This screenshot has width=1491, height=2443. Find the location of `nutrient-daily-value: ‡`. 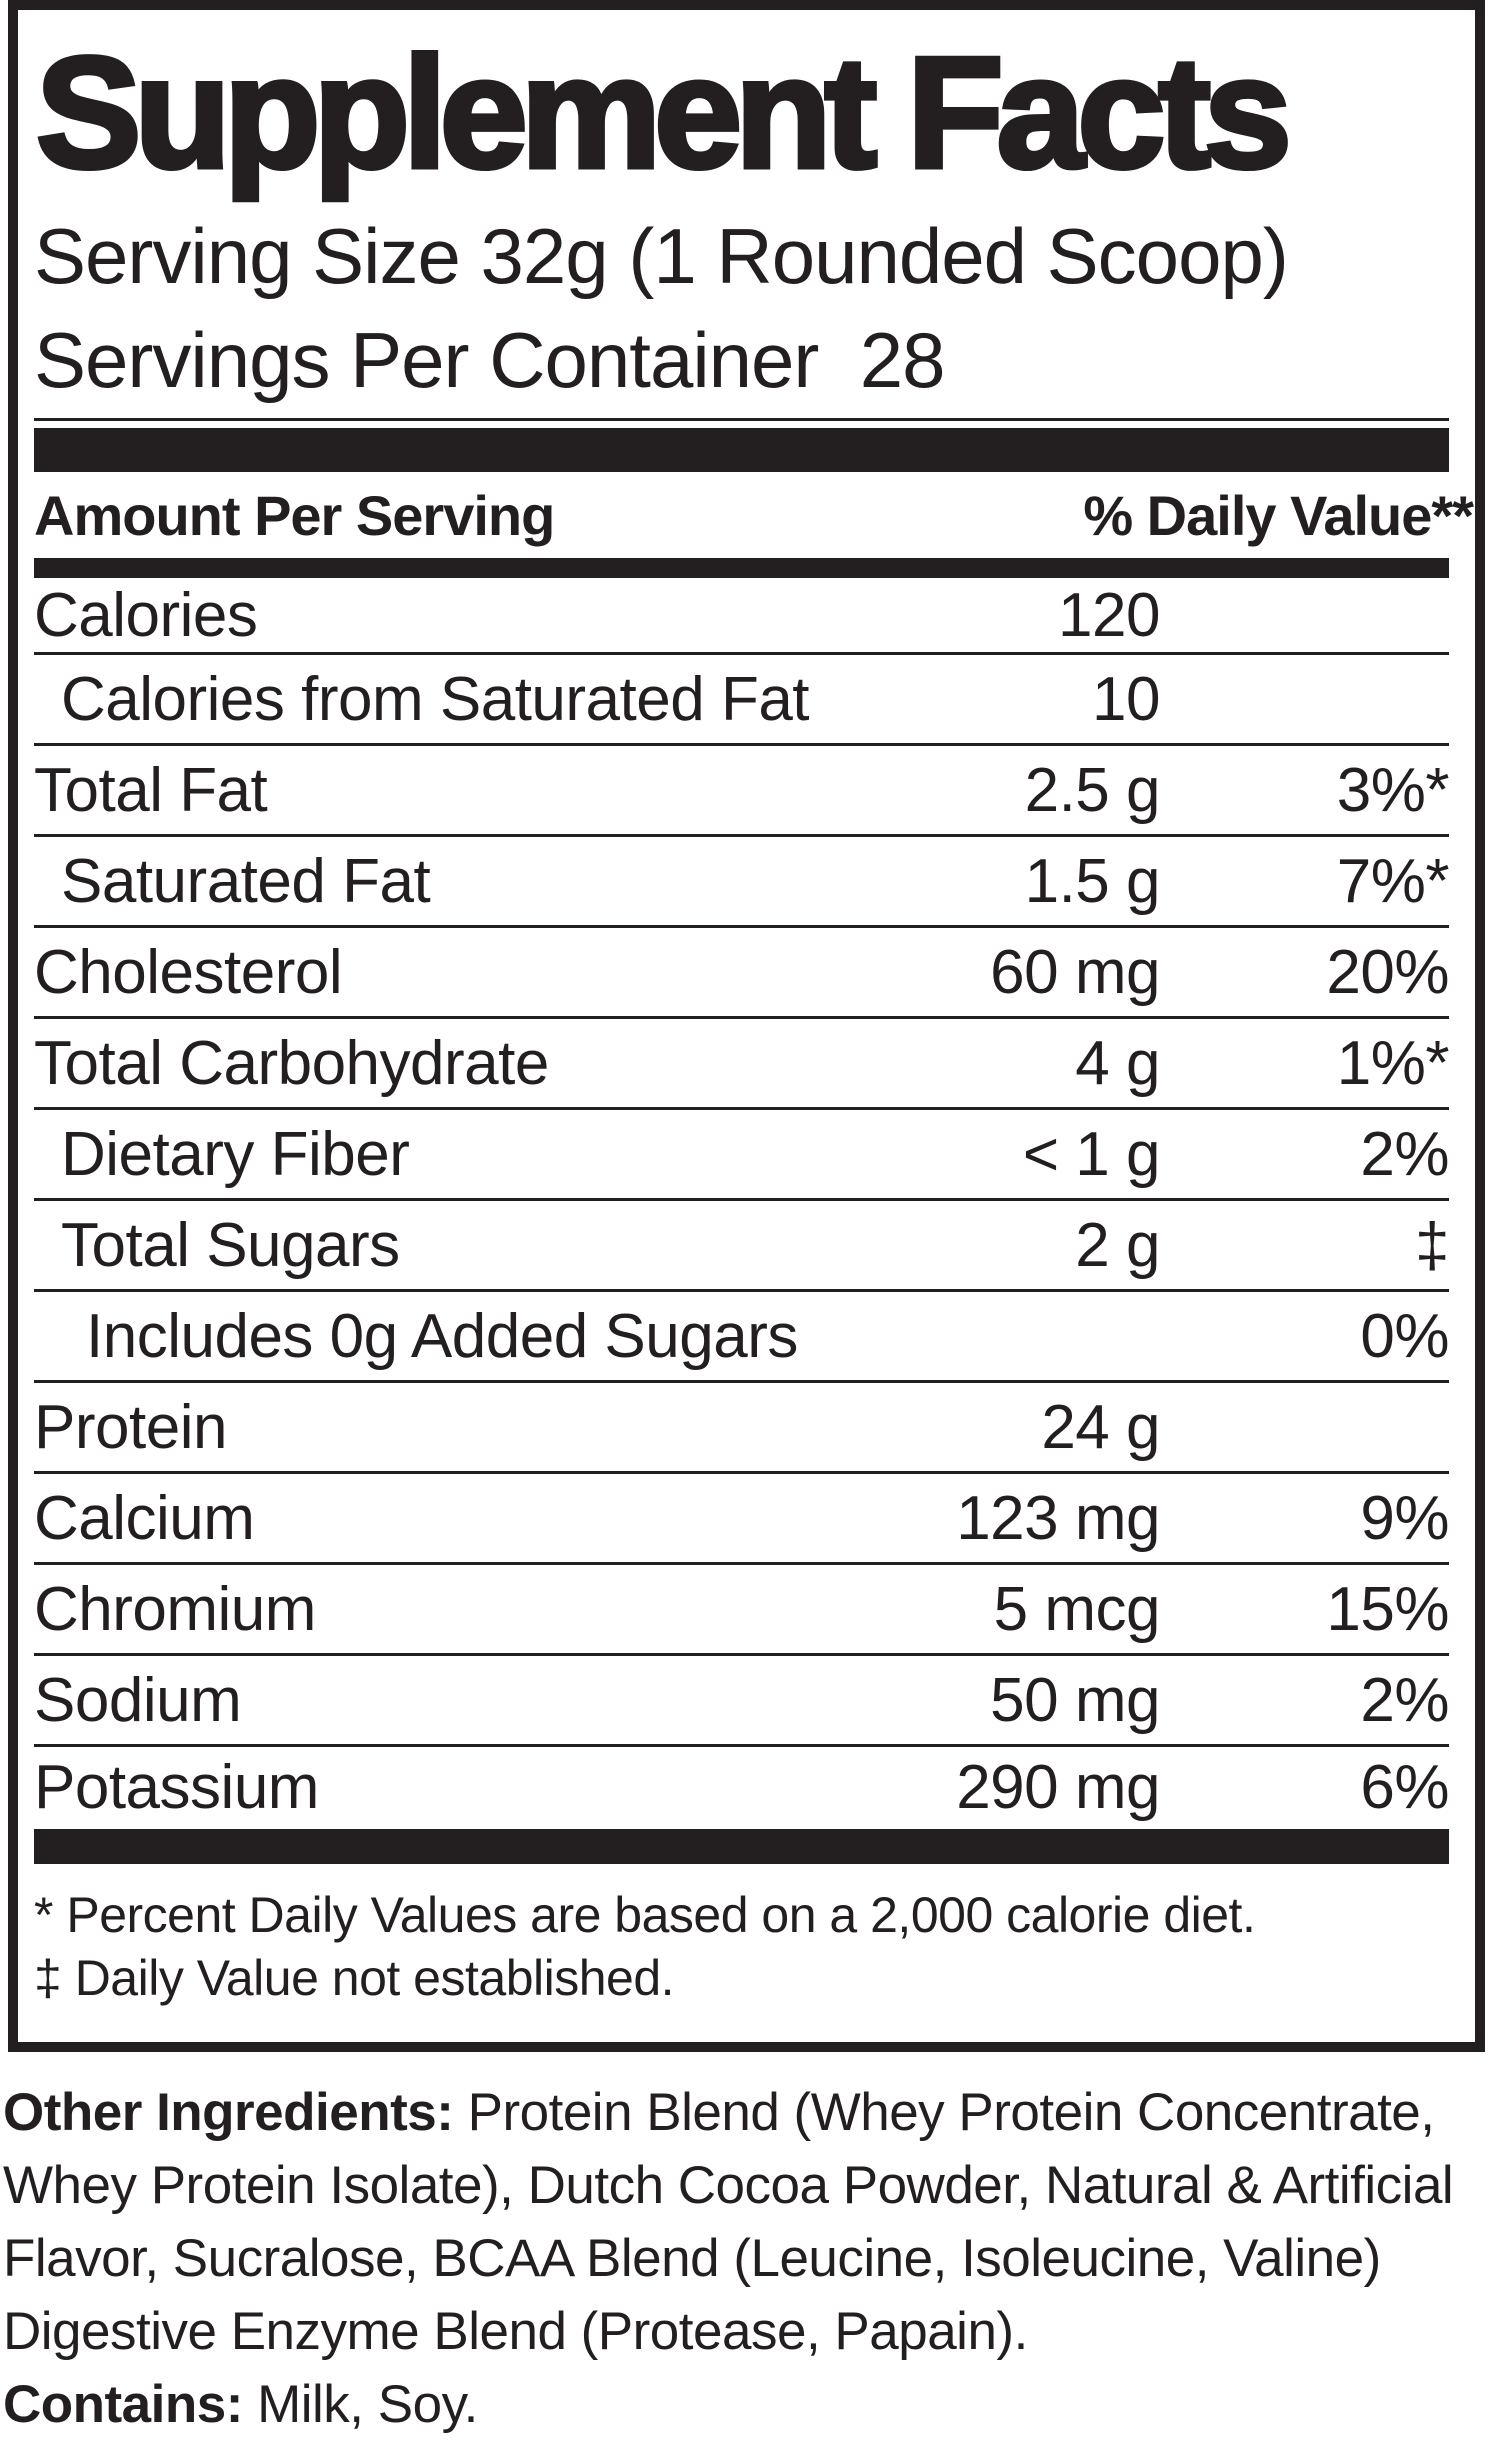

nutrient-daily-value: ‡ is located at coordinates (1432, 1245).